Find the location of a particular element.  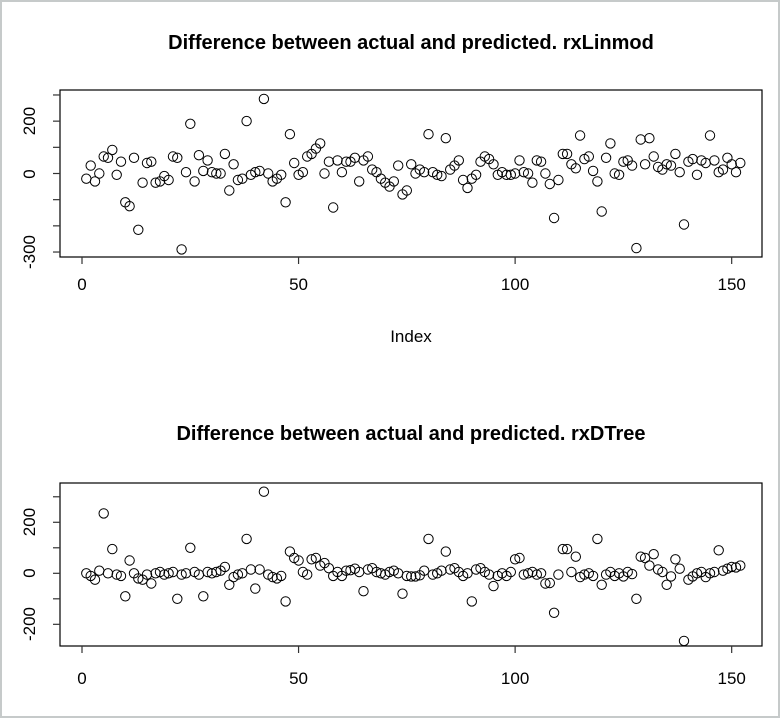

x-tick-label: 150 is located at coordinates (731, 678).